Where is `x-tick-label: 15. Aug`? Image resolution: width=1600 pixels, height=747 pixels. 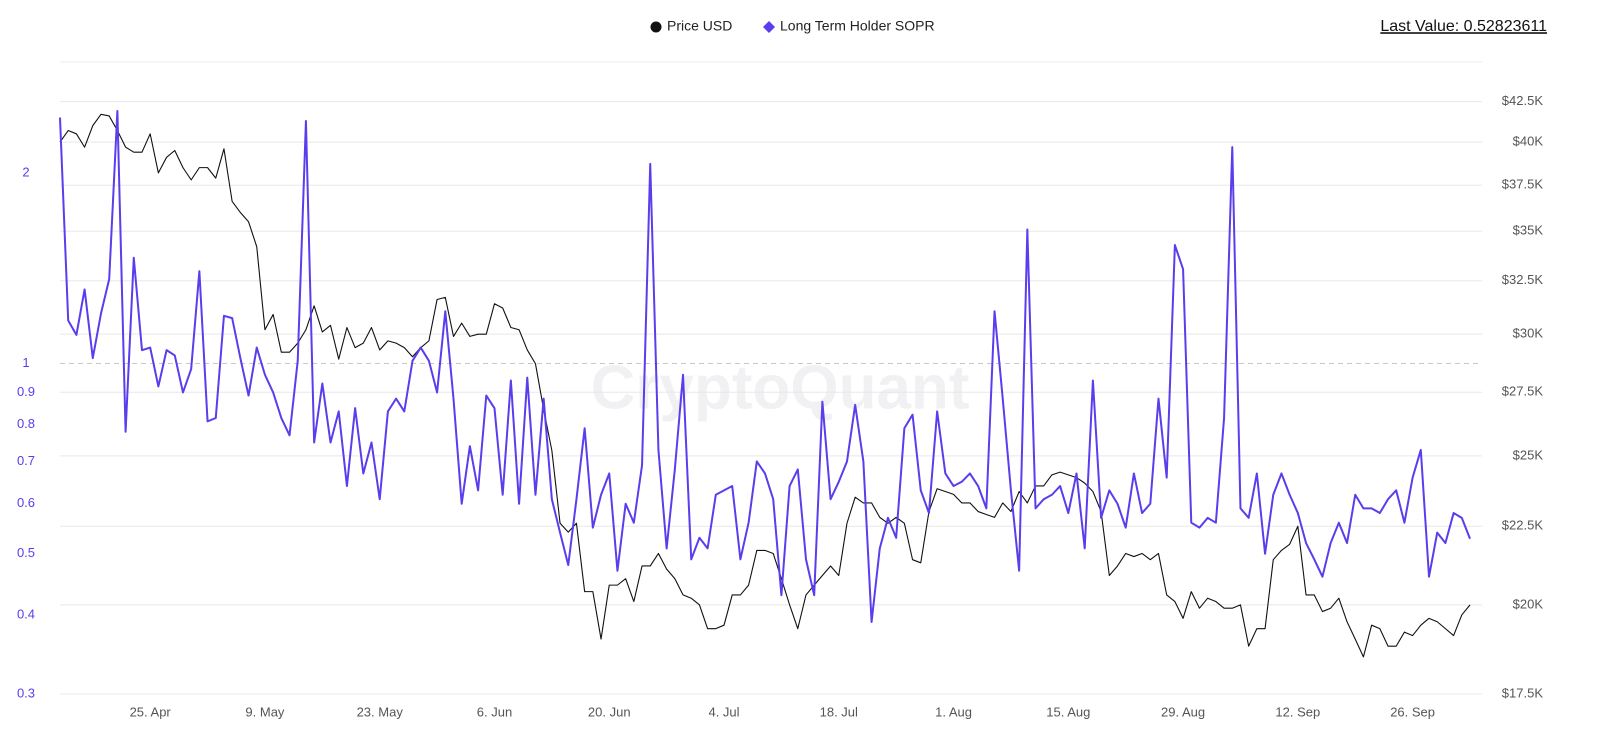
x-tick-label: 15. Aug is located at coordinates (1068, 711).